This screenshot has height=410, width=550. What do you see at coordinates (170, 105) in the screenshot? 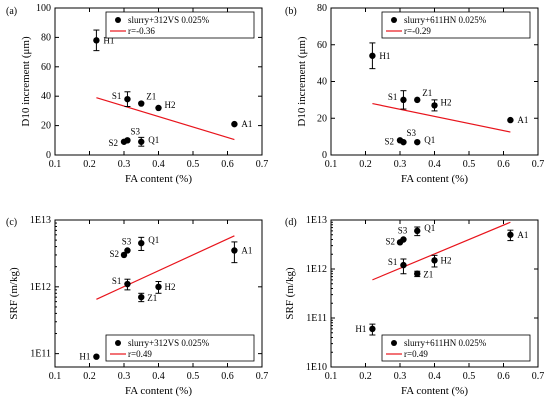
I see `panel-a-point-label-H2: H2` at bounding box center [170, 105].